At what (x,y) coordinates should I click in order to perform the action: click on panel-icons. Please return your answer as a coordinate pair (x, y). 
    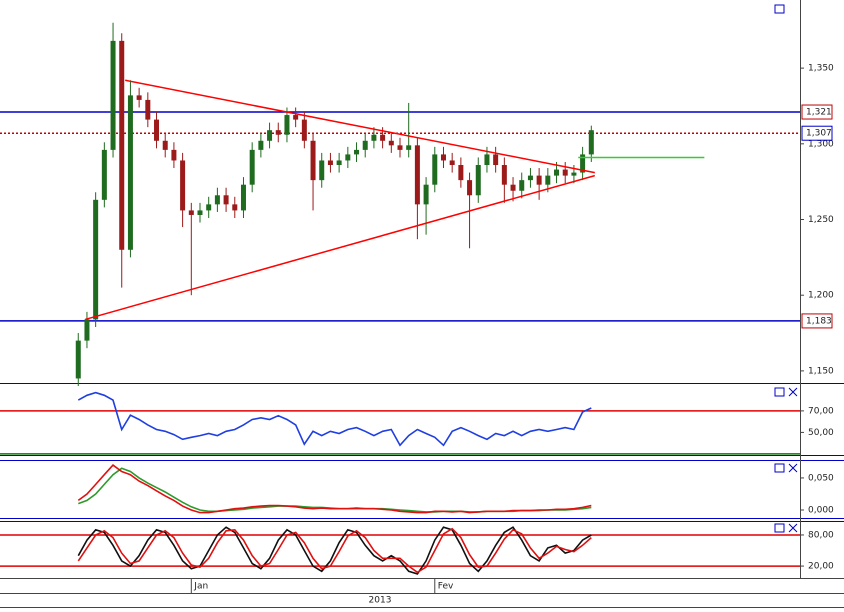
    Looking at the image, I should click on (786, 268).